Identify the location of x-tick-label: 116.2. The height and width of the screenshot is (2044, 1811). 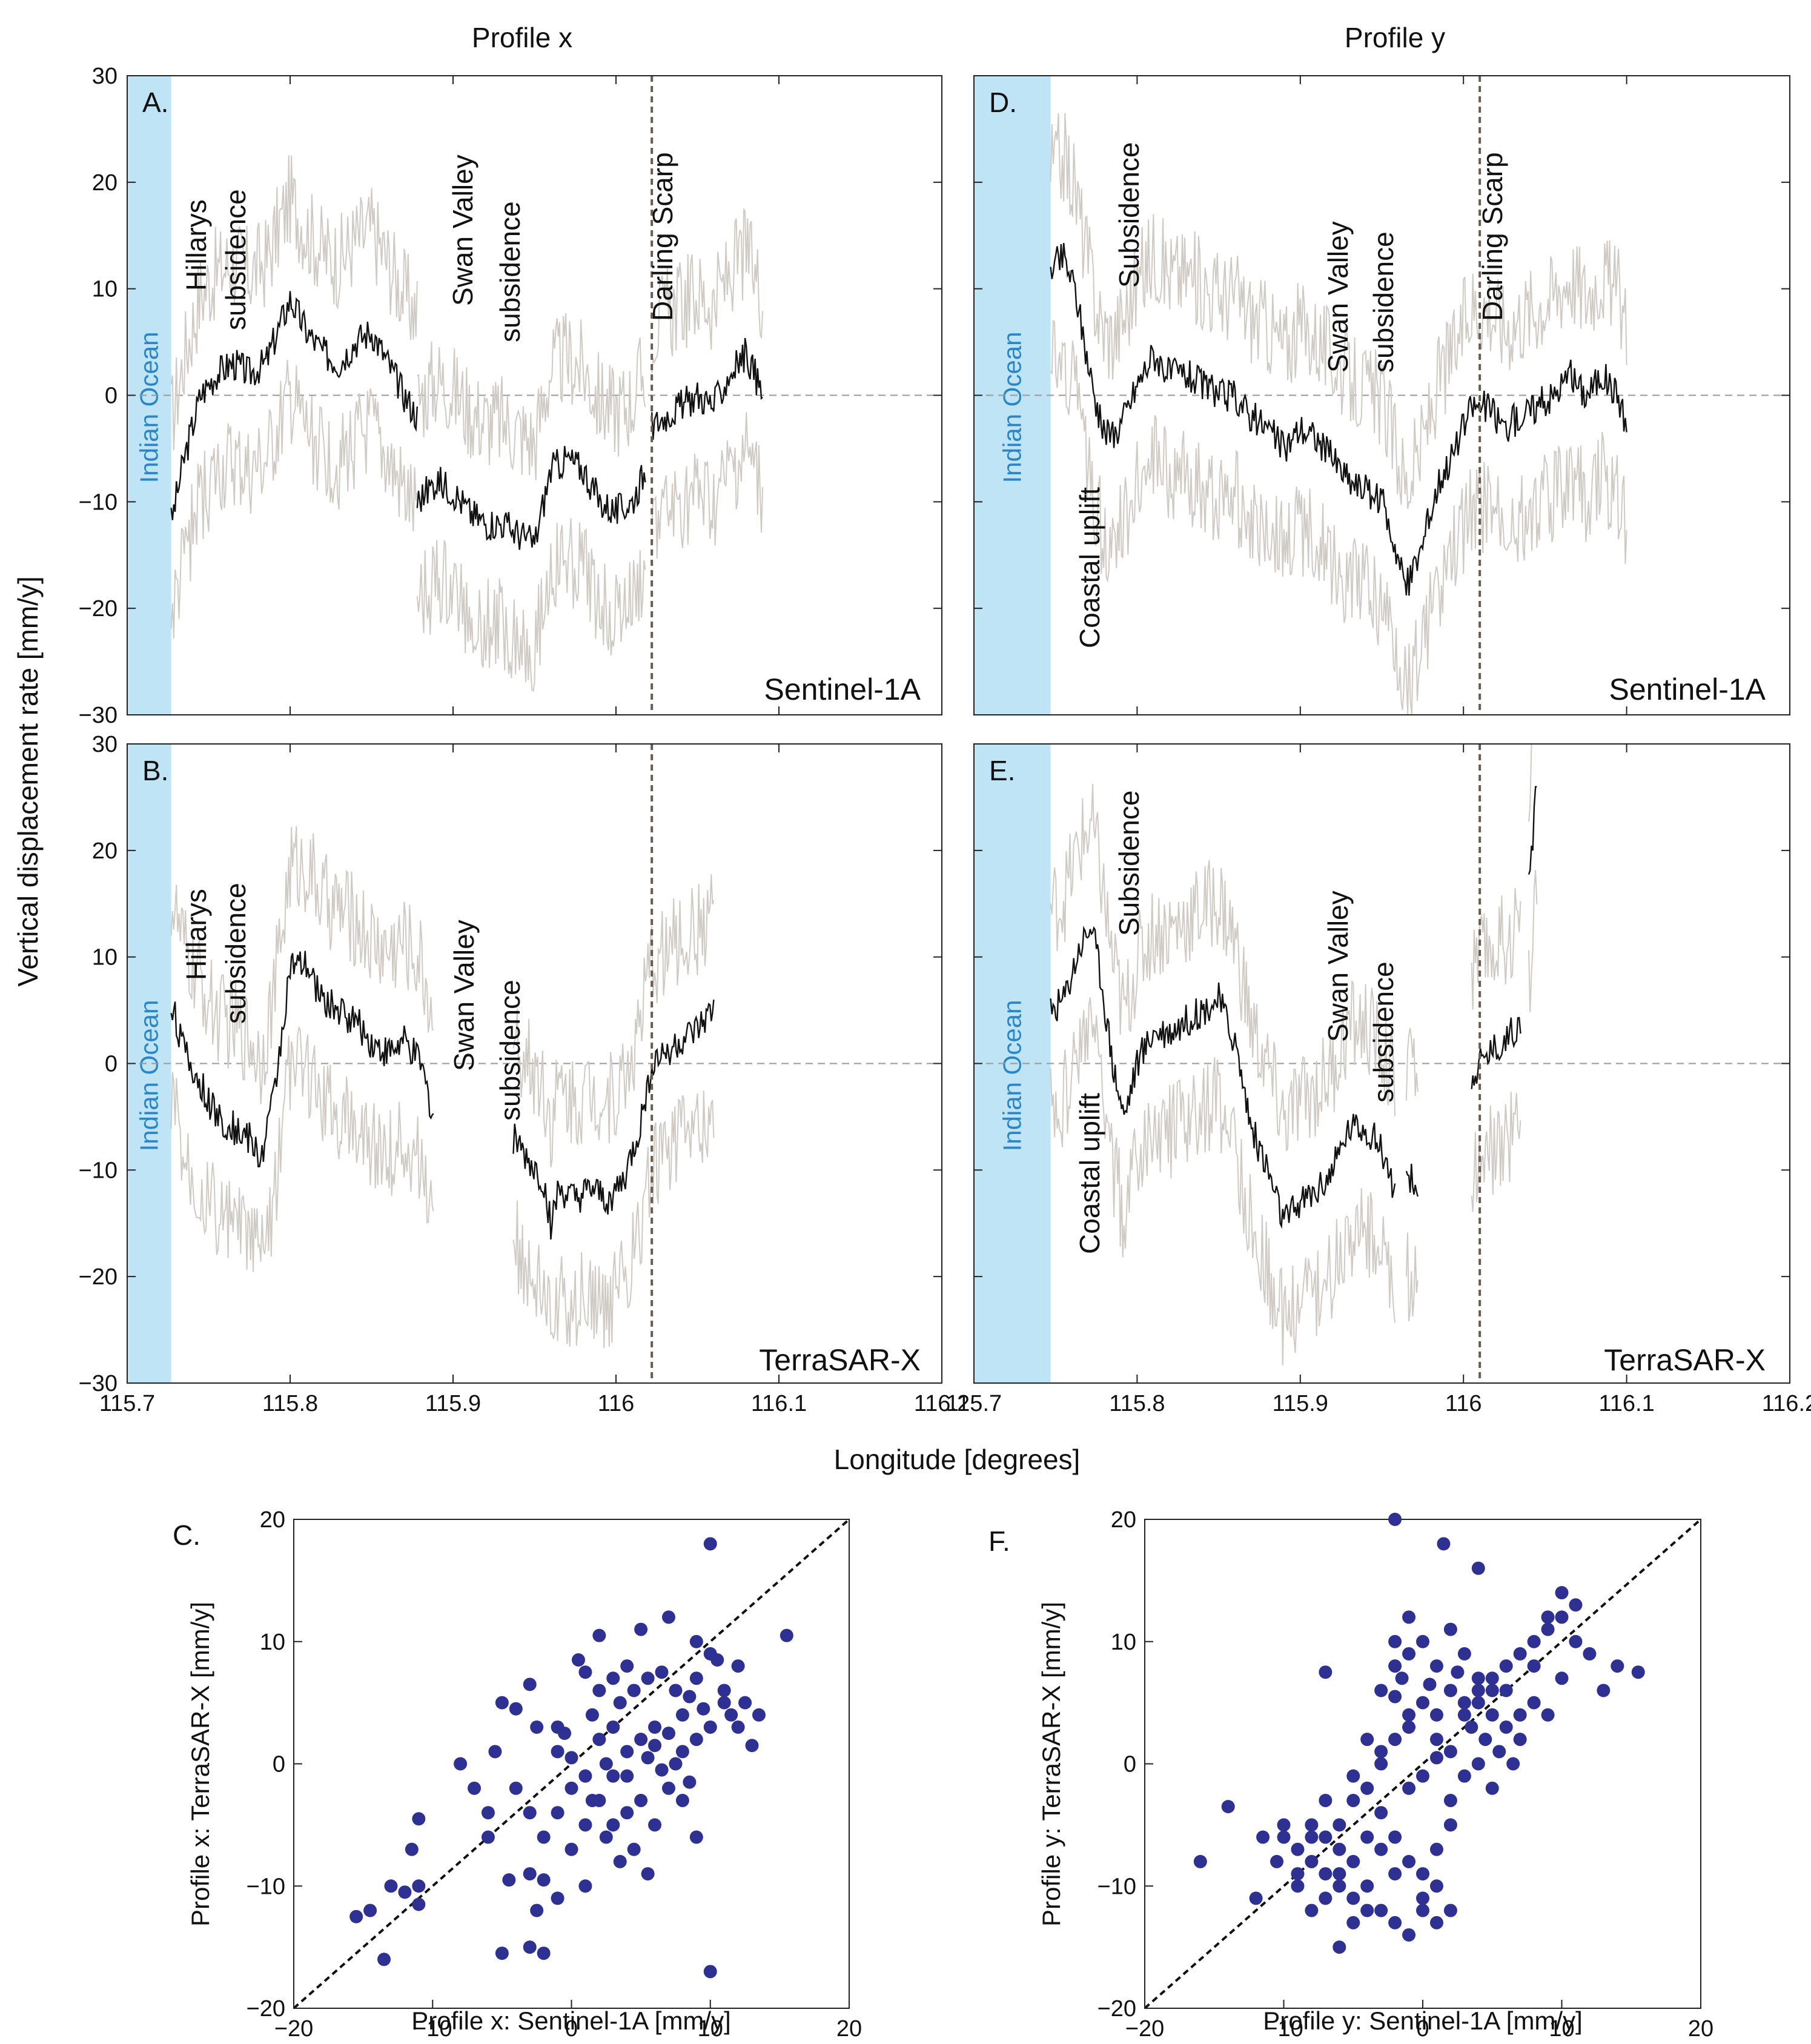
(942, 1403).